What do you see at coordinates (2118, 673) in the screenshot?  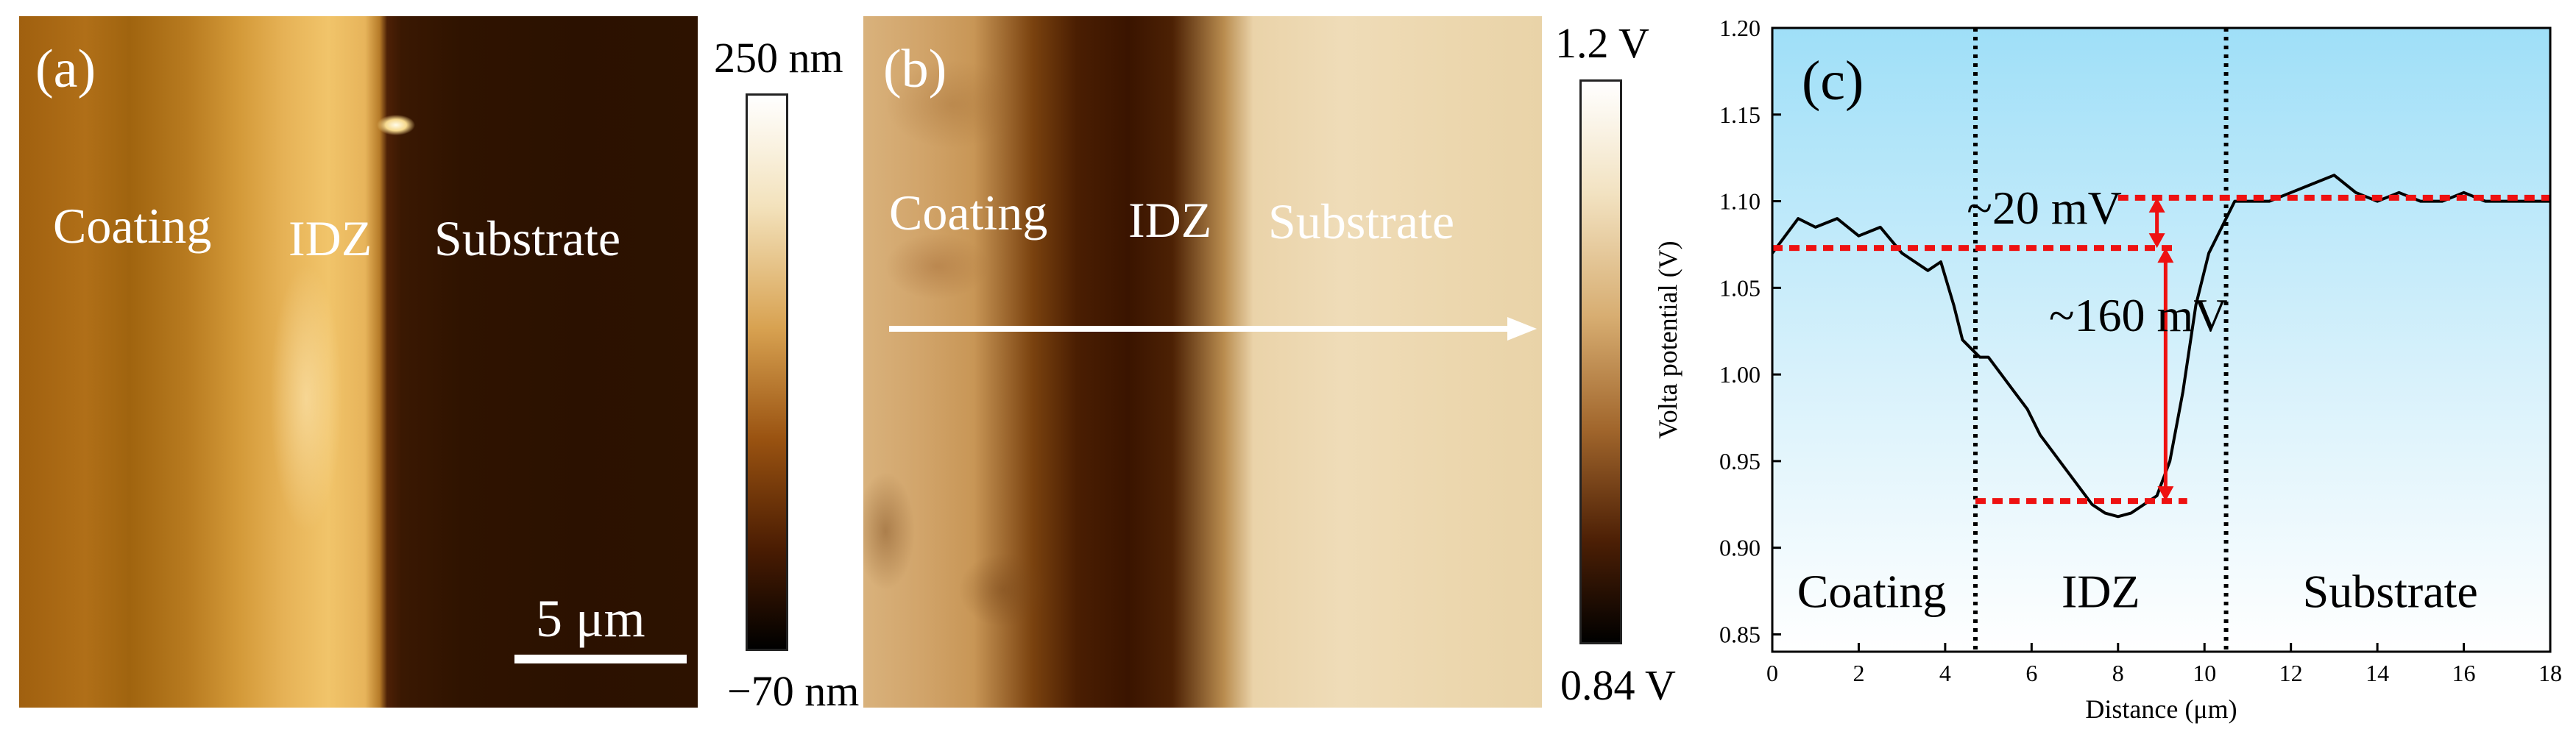 I see `x-tick-label-8: 8` at bounding box center [2118, 673].